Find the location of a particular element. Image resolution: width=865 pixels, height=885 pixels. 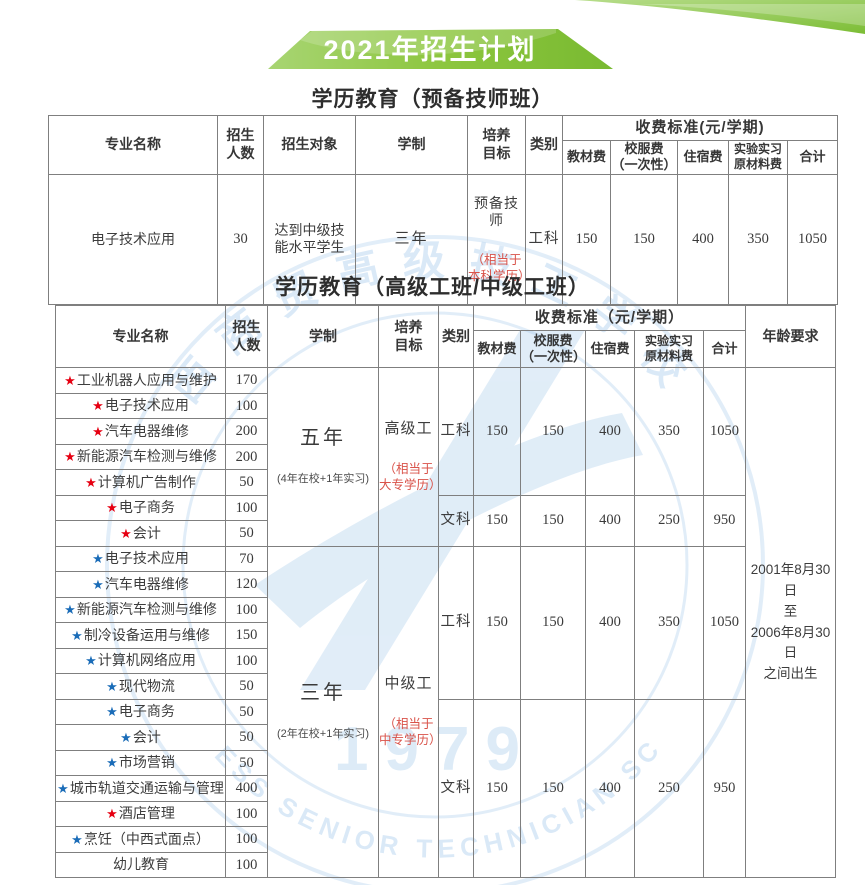

major-name-cell: ★酒店管理 is located at coordinates (140, 813).